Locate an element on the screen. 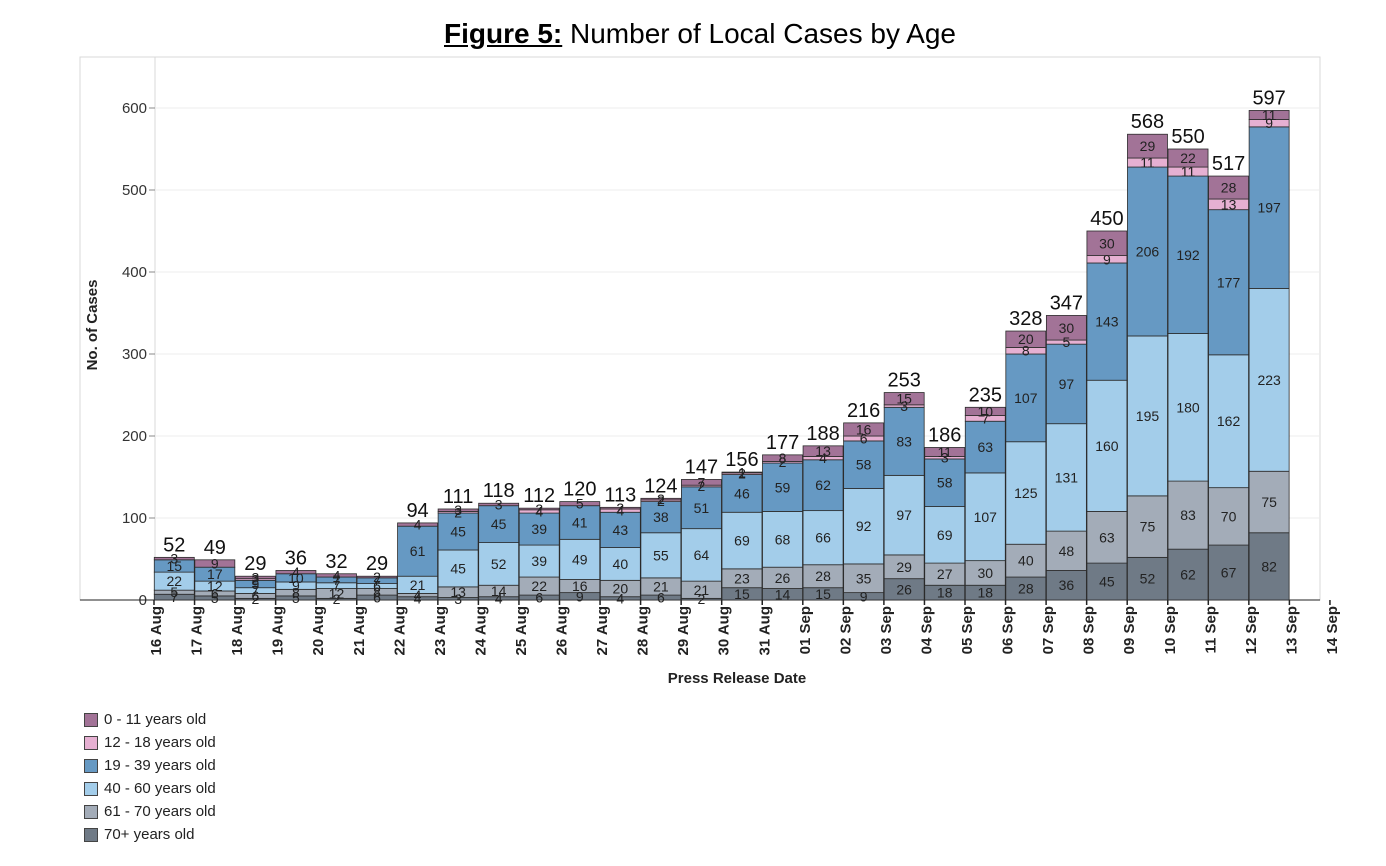 Image resolution: width=1386 pixels, height=866 pixels. segment-label: 10 is located at coordinates (985, 411).